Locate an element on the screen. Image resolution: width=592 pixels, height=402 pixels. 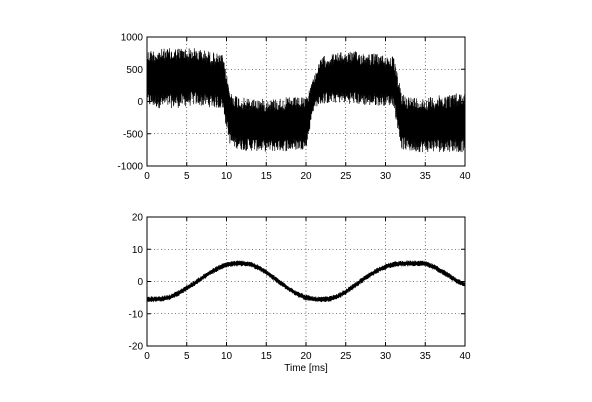
bottom-plot-x-tick-label: 20 is located at coordinates (306, 356).